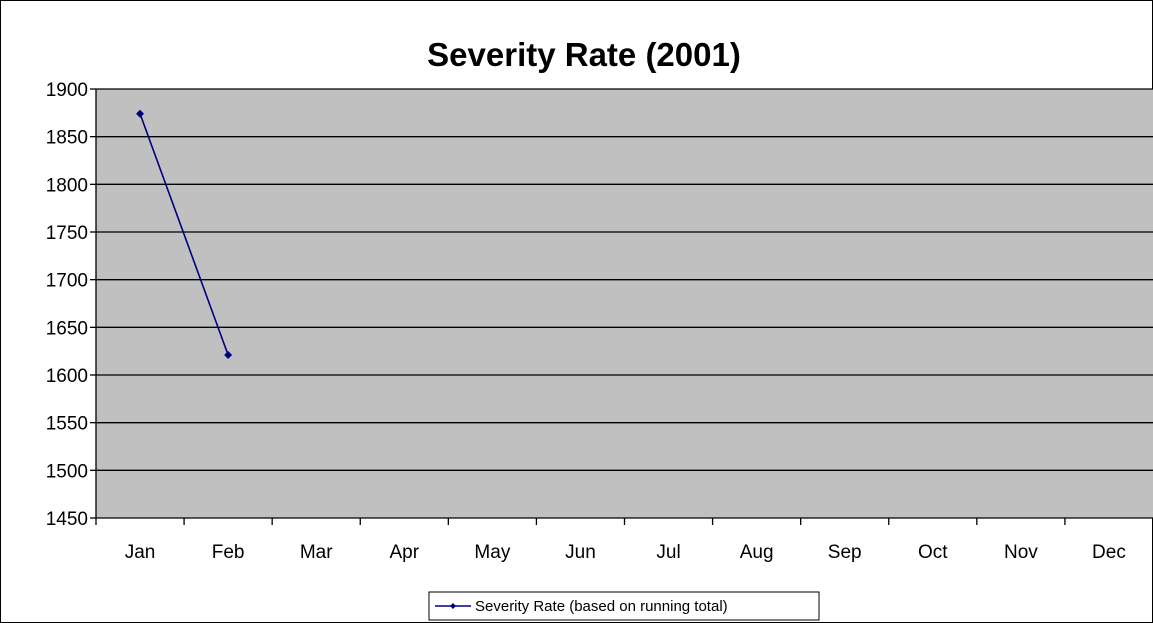 This screenshot has height=623, width=1153. Describe the element at coordinates (228, 552) in the screenshot. I see `x-tick-label: Feb` at that location.